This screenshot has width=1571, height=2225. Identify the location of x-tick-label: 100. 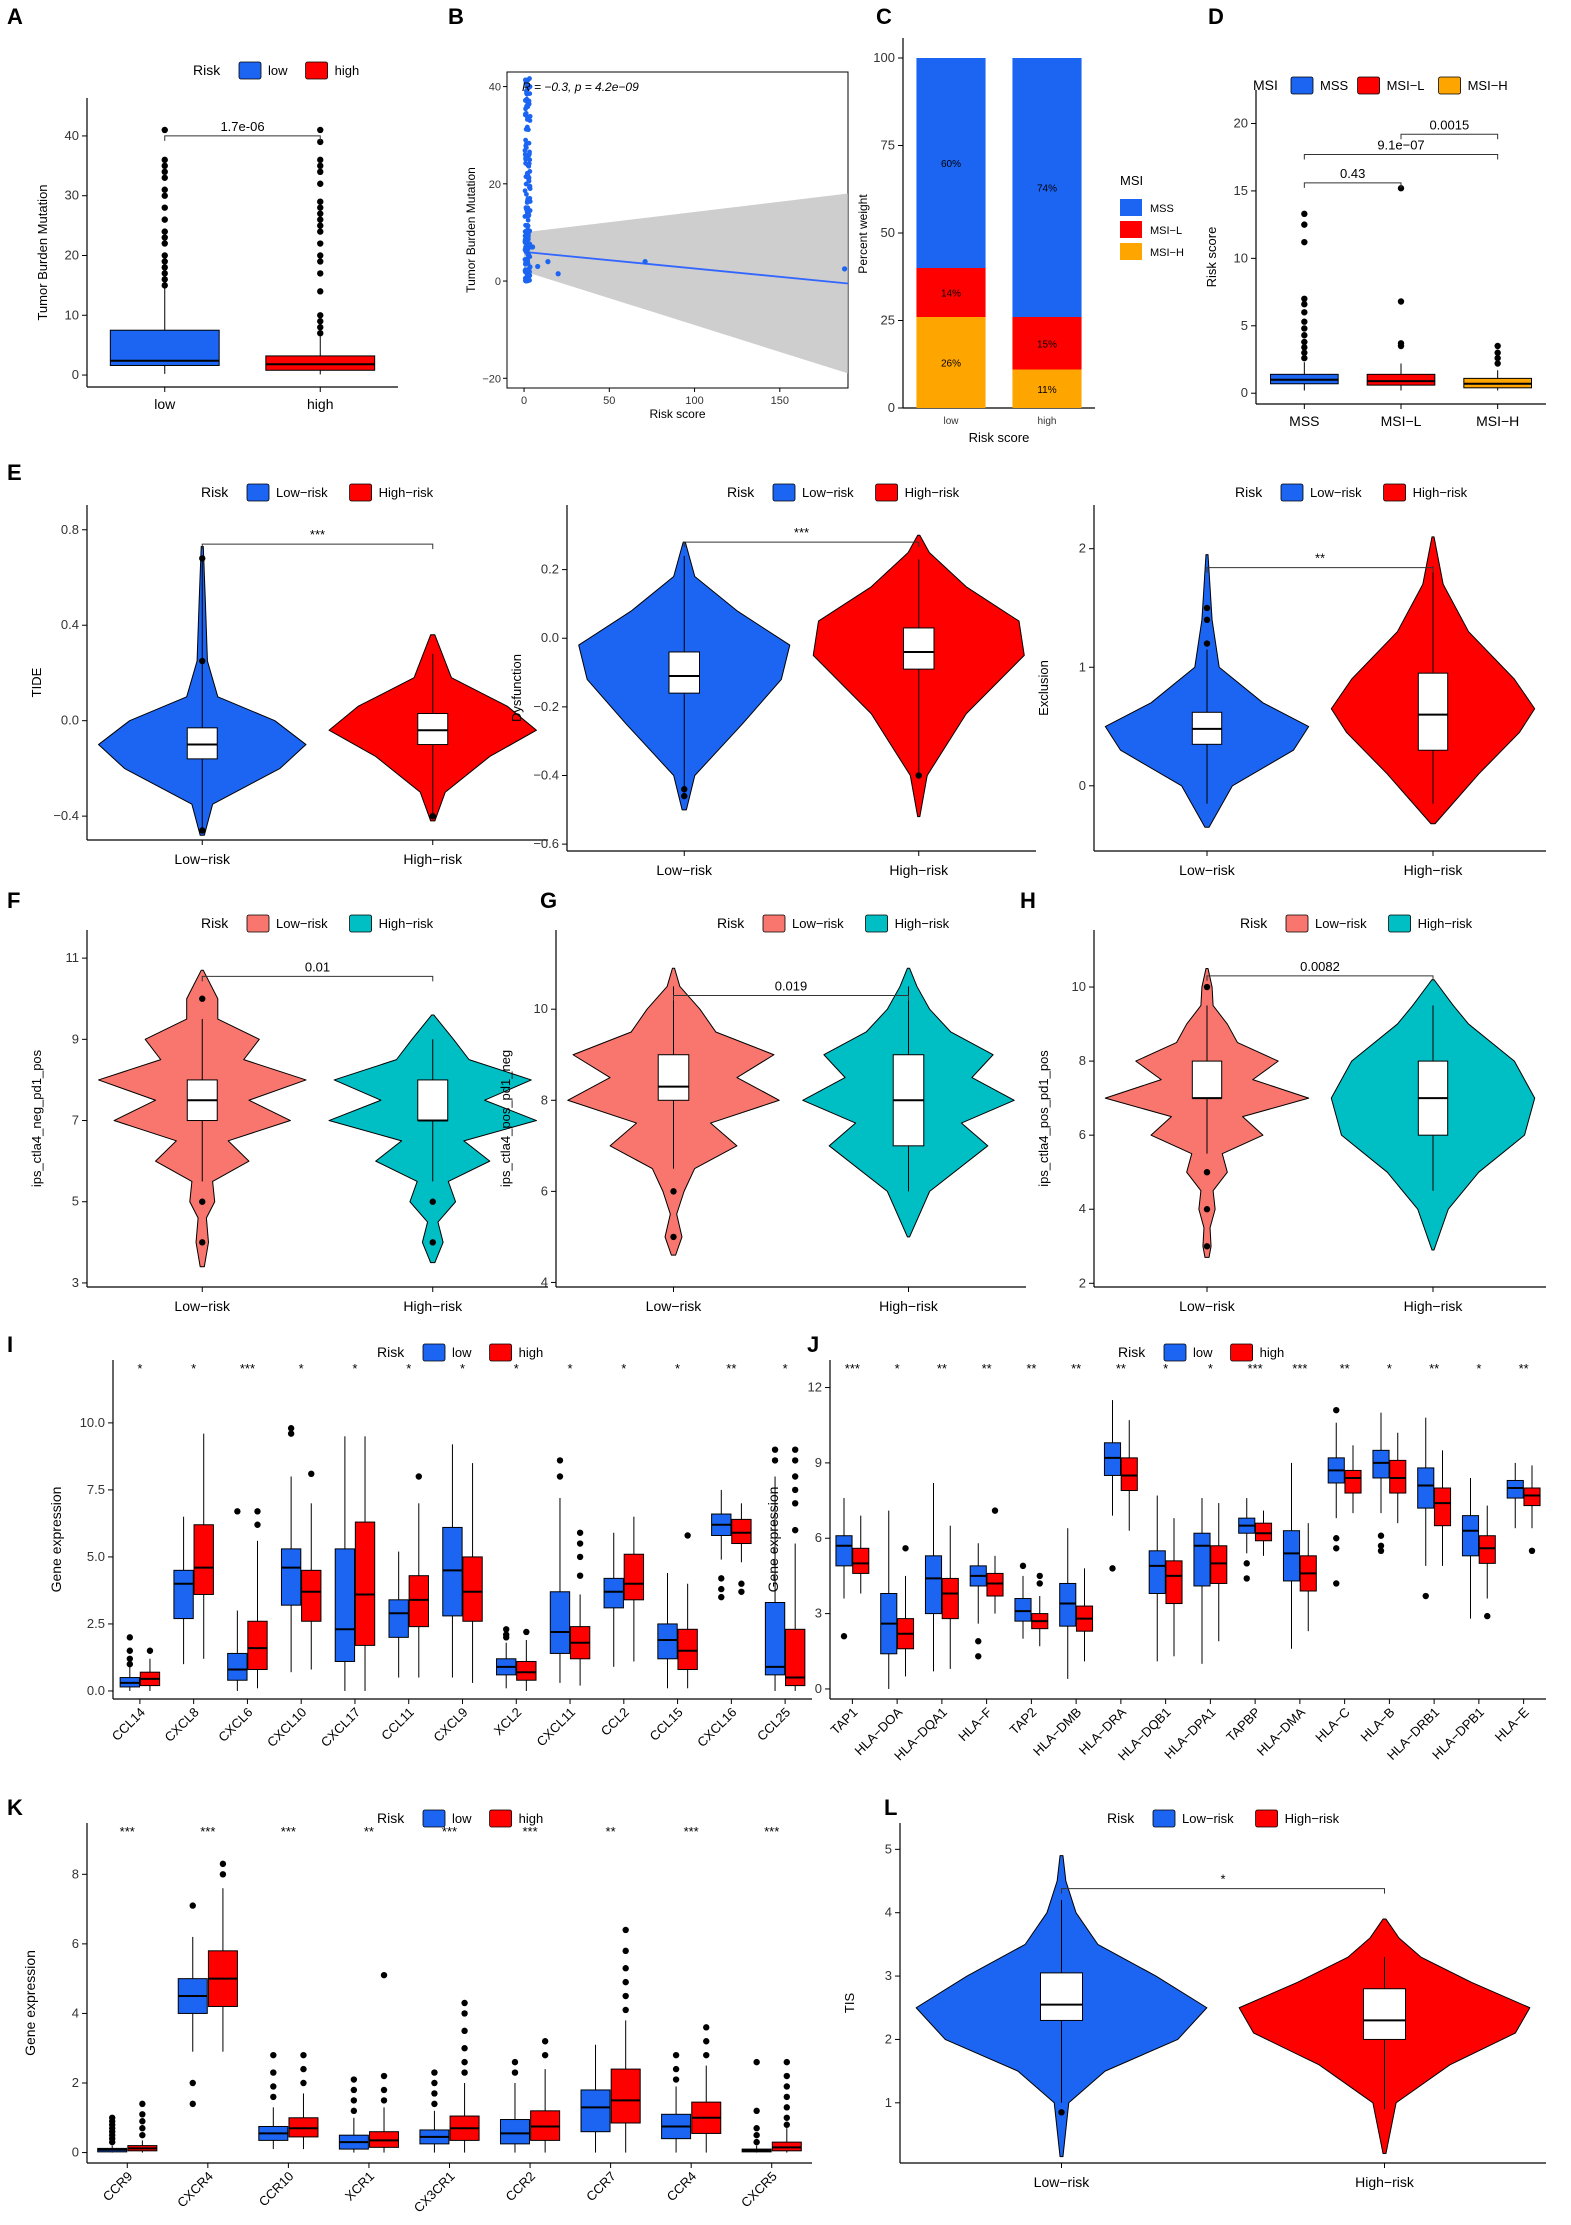
(694, 401).